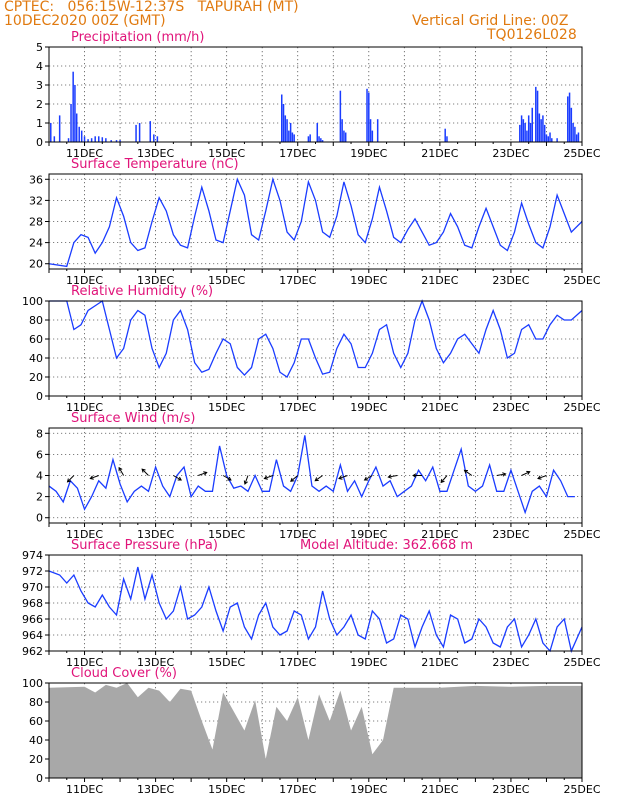  What do you see at coordinates (32, 603) in the screenshot?
I see `y-tick-label: 968` at bounding box center [32, 603].